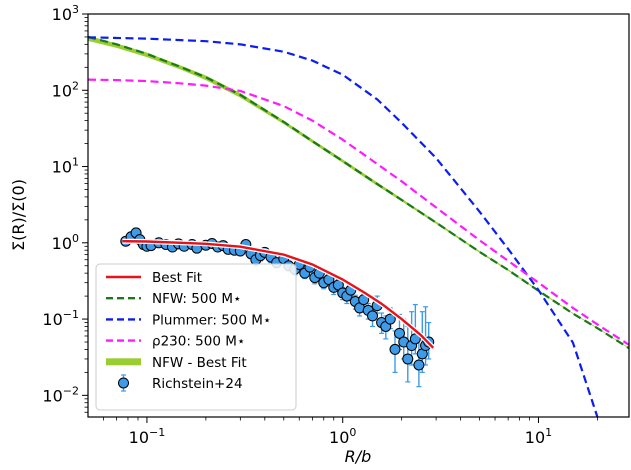  I want to click on y-tick-label: 10⁻¹, so click(60, 318).